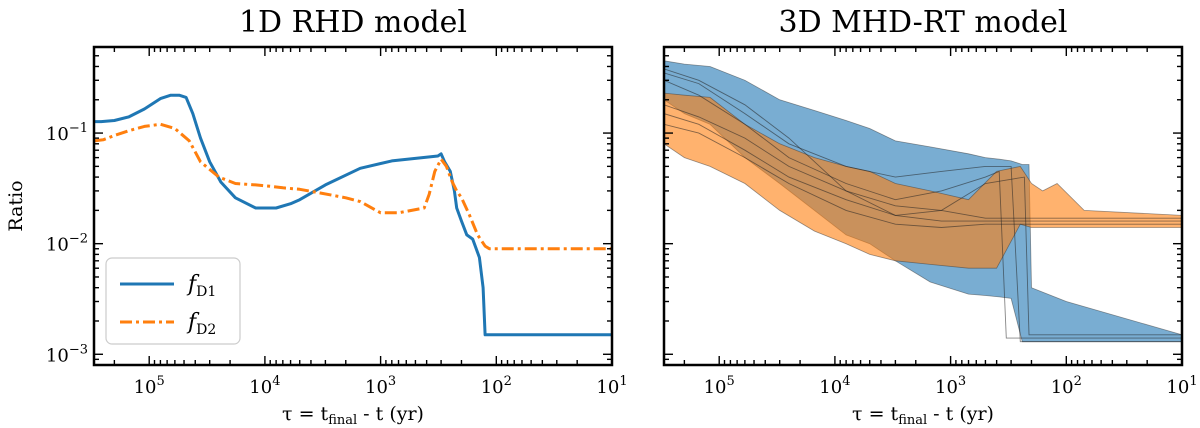 This screenshot has width=1200, height=428. I want to click on legend: fD1 fD2, so click(173, 301).